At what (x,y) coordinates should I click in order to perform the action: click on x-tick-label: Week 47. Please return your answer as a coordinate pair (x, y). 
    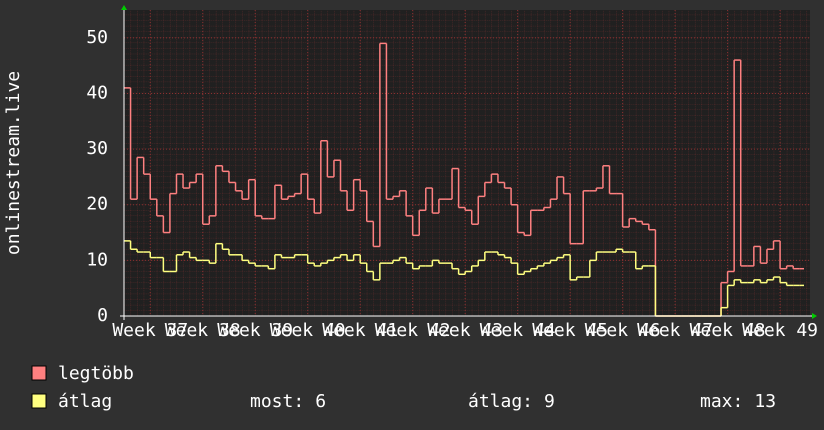
    Looking at the image, I should click on (675, 330).